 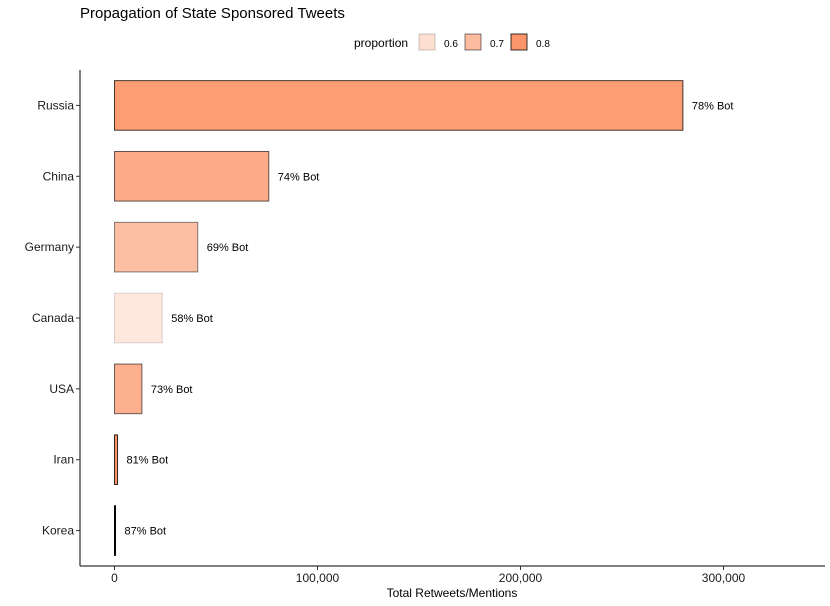 I want to click on chart-title: Propagation of State Sponsored Tweets, so click(x=212, y=13).